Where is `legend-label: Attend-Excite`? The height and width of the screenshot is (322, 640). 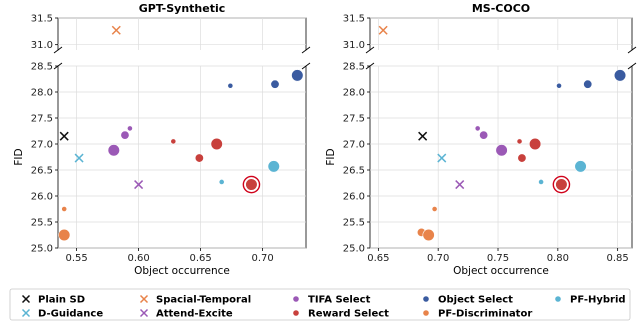 legend-label: Attend-Excite is located at coordinates (194, 314).